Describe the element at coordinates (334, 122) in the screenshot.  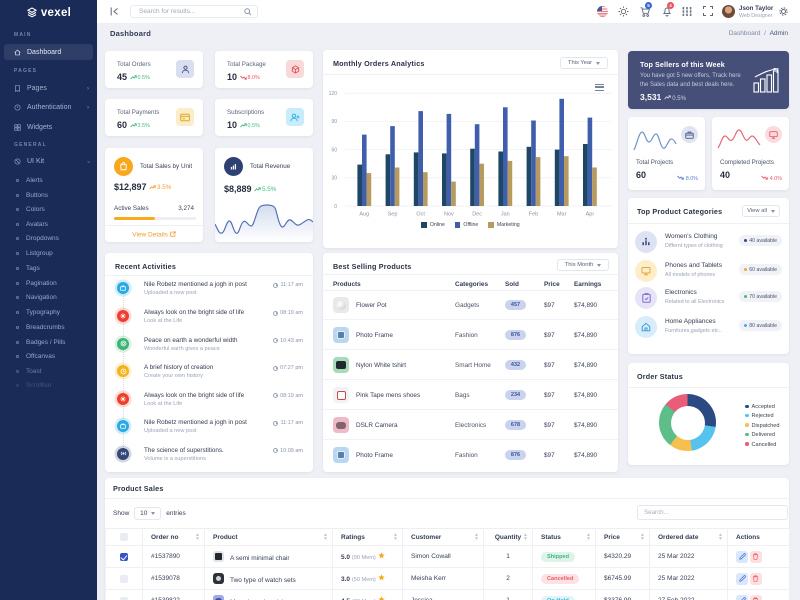
I see `svg-text: 90` at that location.